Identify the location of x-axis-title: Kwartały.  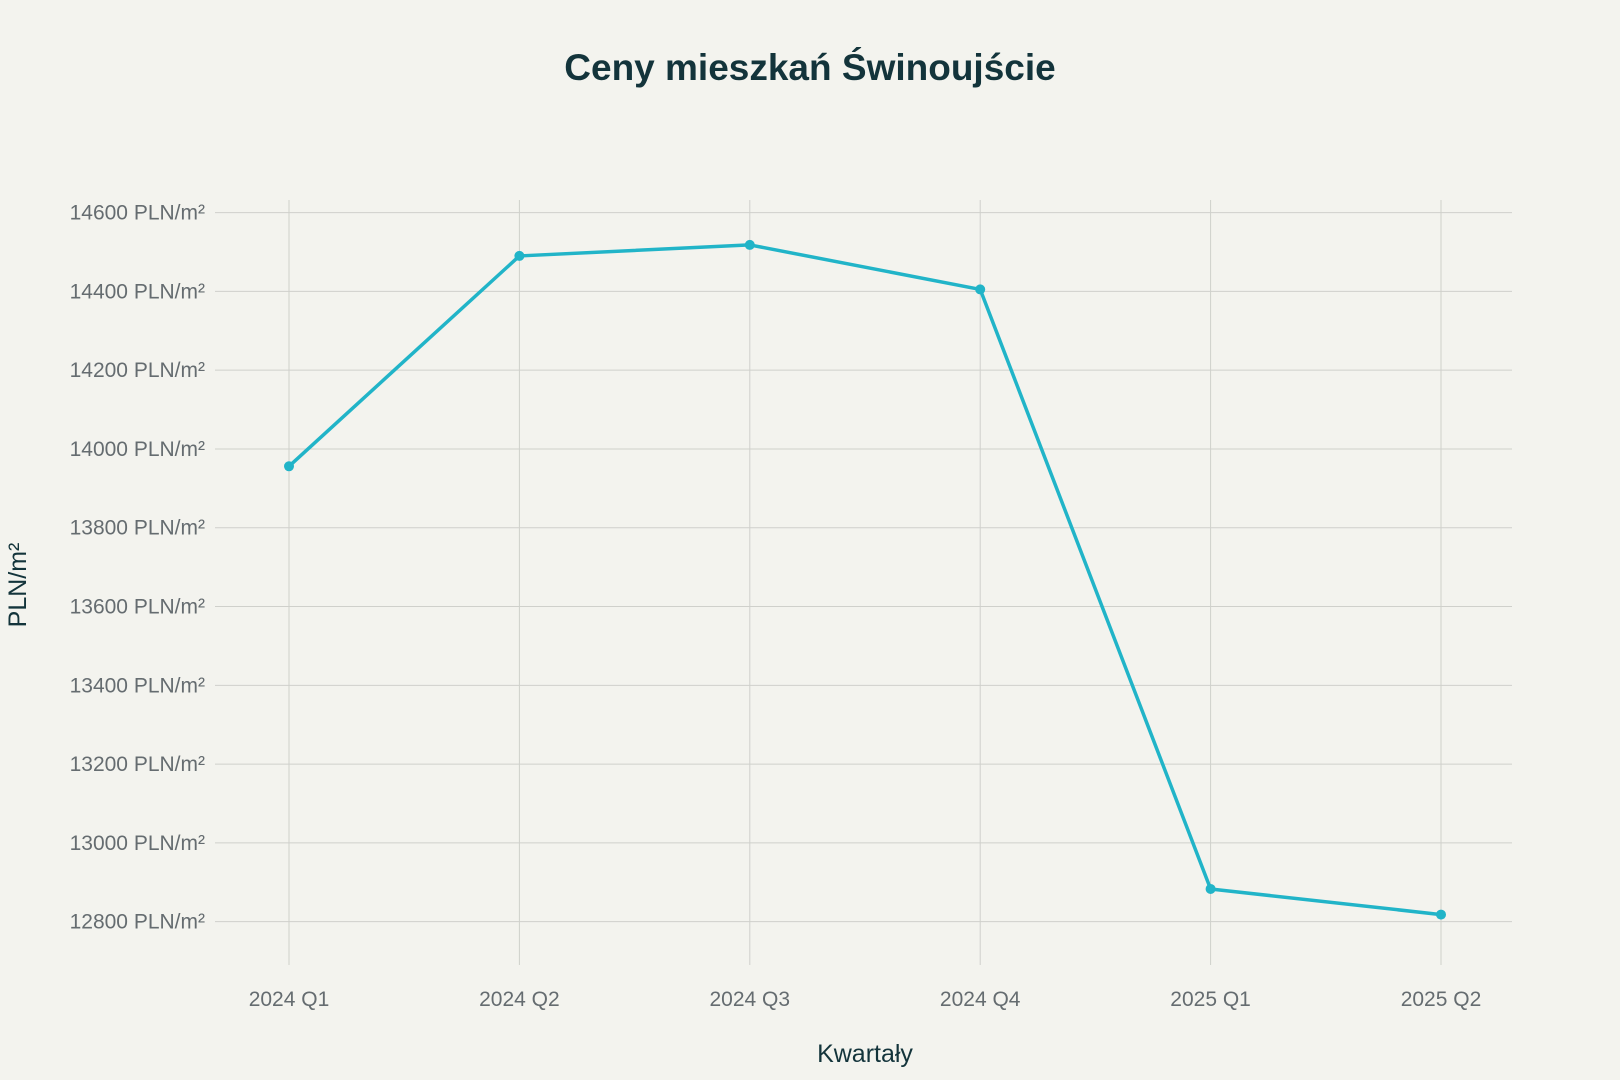
(865, 1054).